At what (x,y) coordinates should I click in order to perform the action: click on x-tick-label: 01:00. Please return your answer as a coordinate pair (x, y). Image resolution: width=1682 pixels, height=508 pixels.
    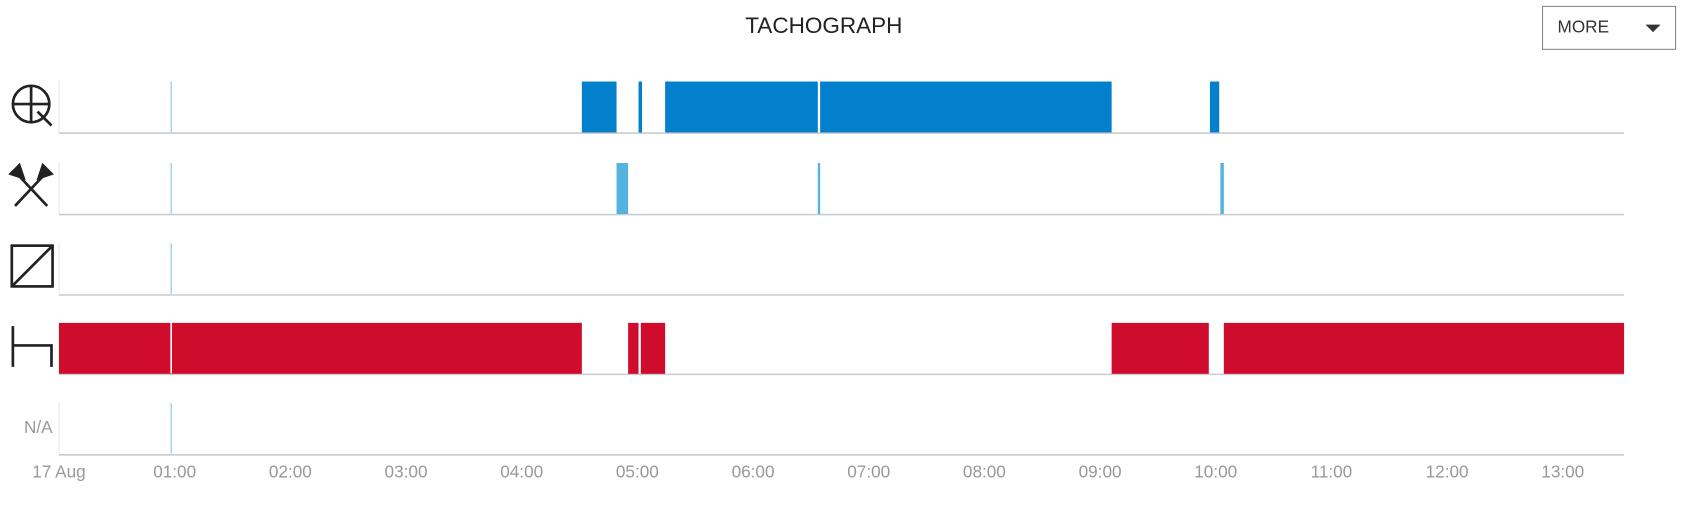
    Looking at the image, I should click on (174, 472).